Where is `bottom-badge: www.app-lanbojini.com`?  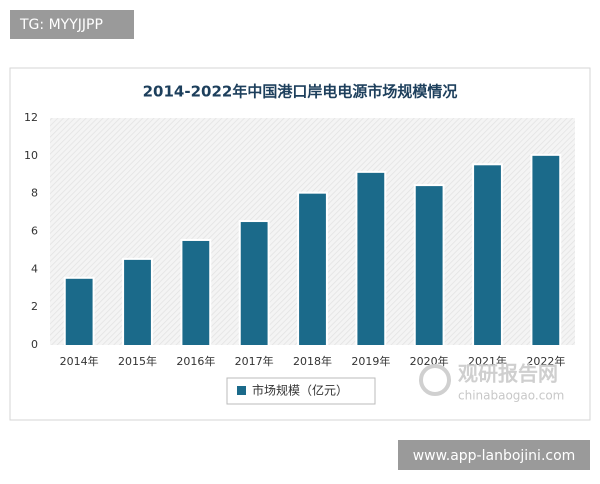
bottom-badge: www.app-lanbojini.com is located at coordinates (494, 456).